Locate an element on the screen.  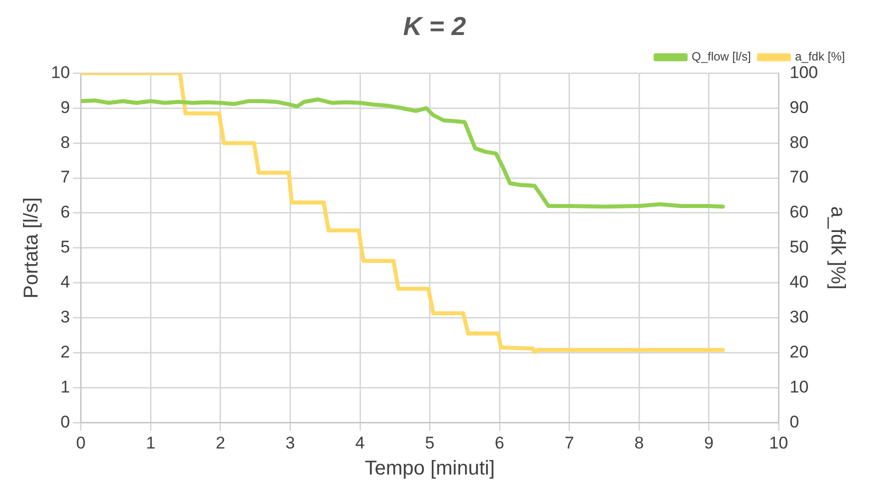
x-tick-label: 6 is located at coordinates (499, 442).